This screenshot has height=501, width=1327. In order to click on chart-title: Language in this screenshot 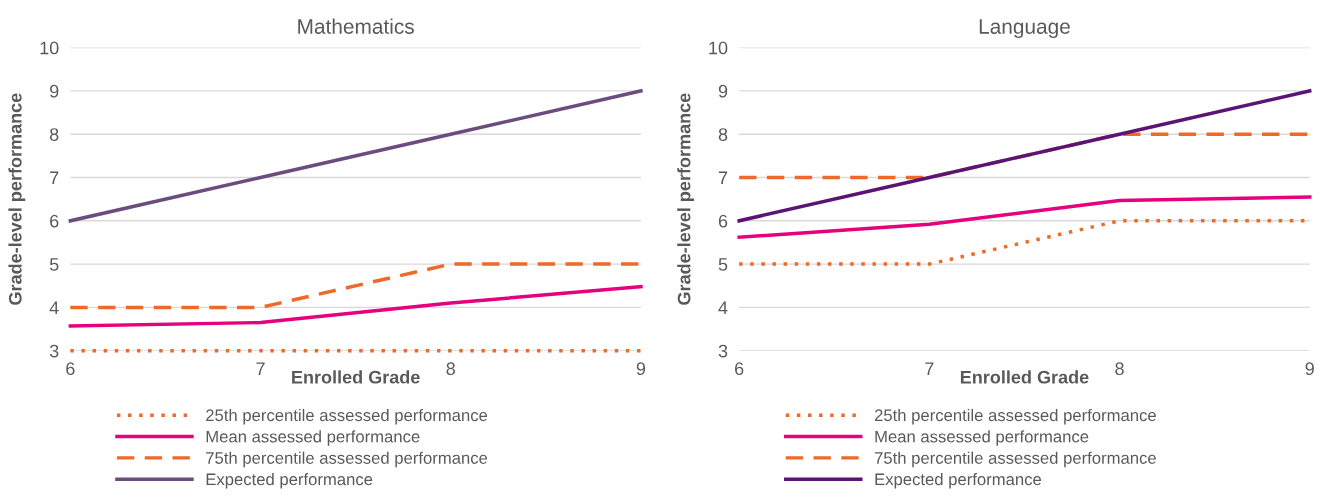, I will do `click(1024, 29)`.